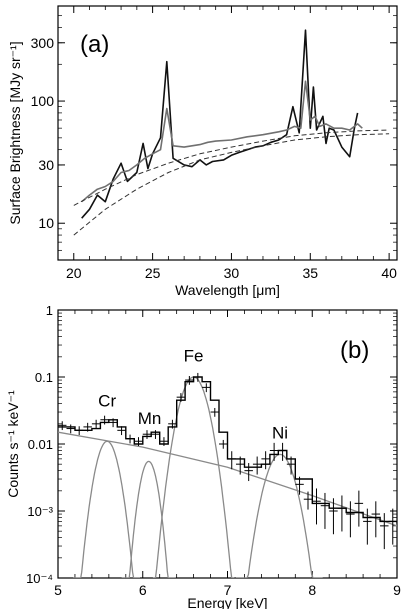  What do you see at coordinates (279, 515) in the screenshot?
I see `panel-b-component-ni-line` at bounding box center [279, 515].